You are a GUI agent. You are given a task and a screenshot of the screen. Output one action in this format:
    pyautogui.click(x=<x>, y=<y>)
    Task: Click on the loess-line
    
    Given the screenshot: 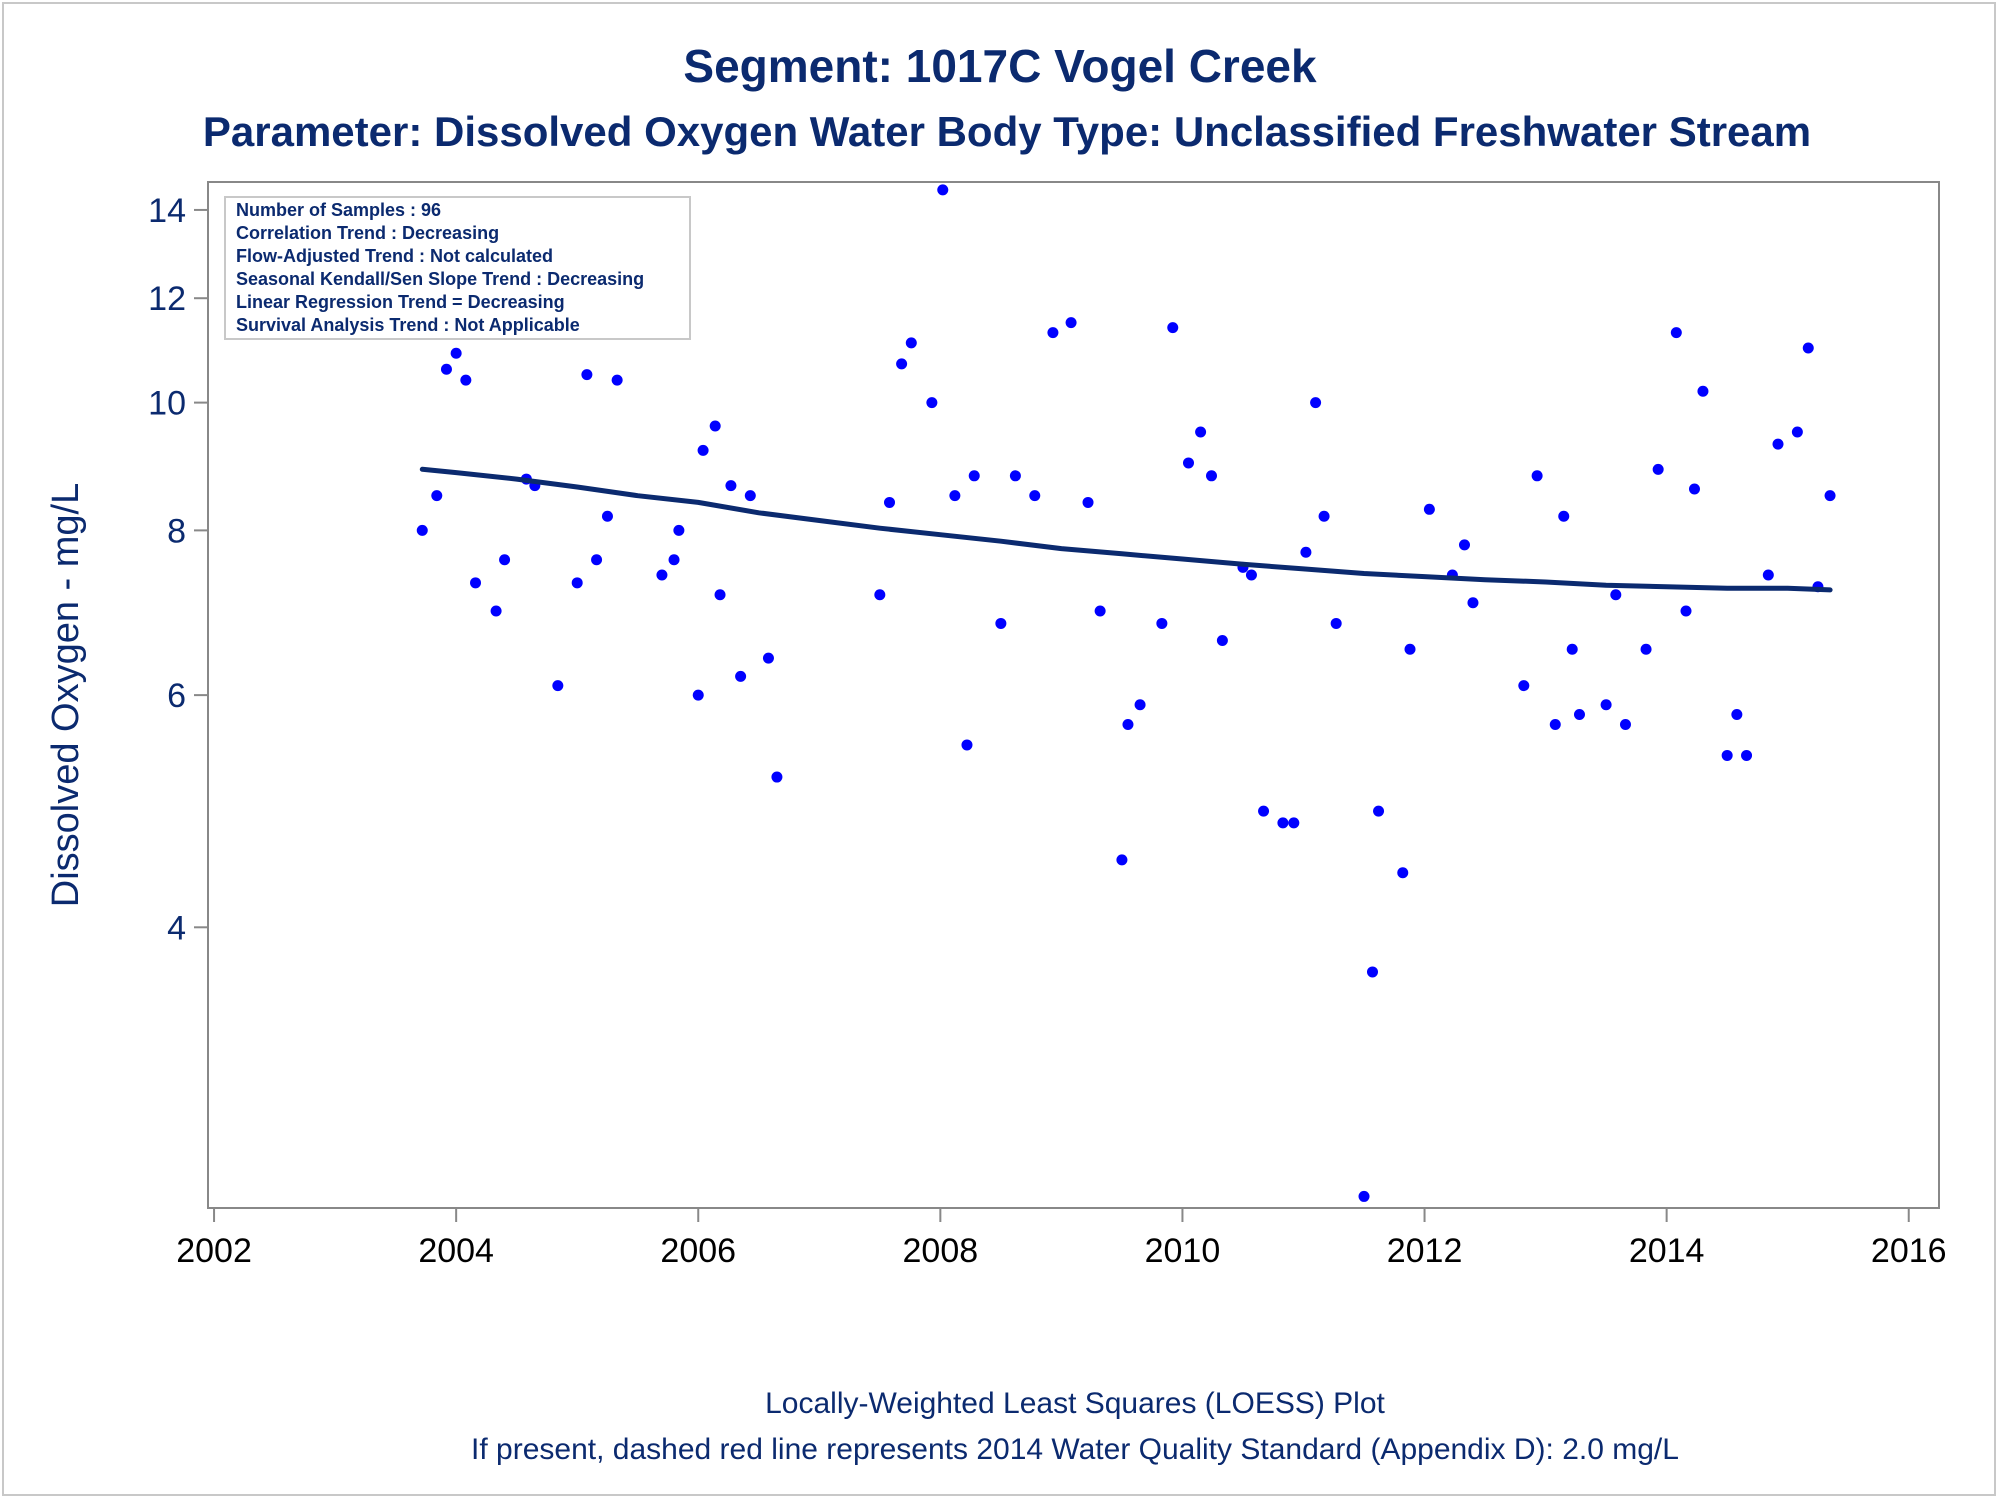 What is the action you would take?
    pyautogui.click(x=1126, y=529)
    